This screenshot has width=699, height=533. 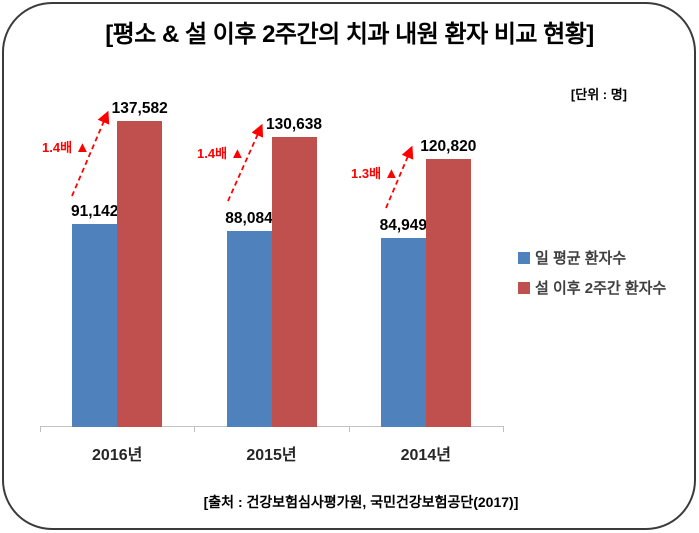 What do you see at coordinates (601, 288) in the screenshot?
I see `legend-label: 설 이후 2주간 환자수` at bounding box center [601, 288].